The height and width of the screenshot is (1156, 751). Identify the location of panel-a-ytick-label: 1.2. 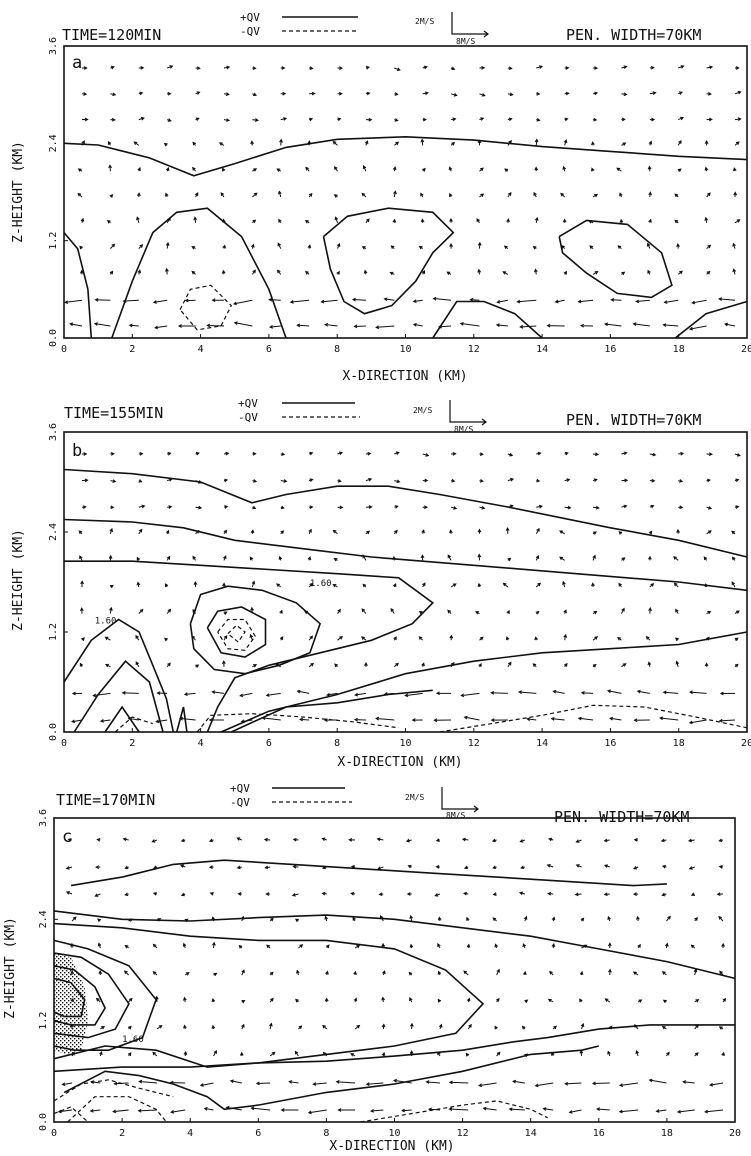
(53, 241).